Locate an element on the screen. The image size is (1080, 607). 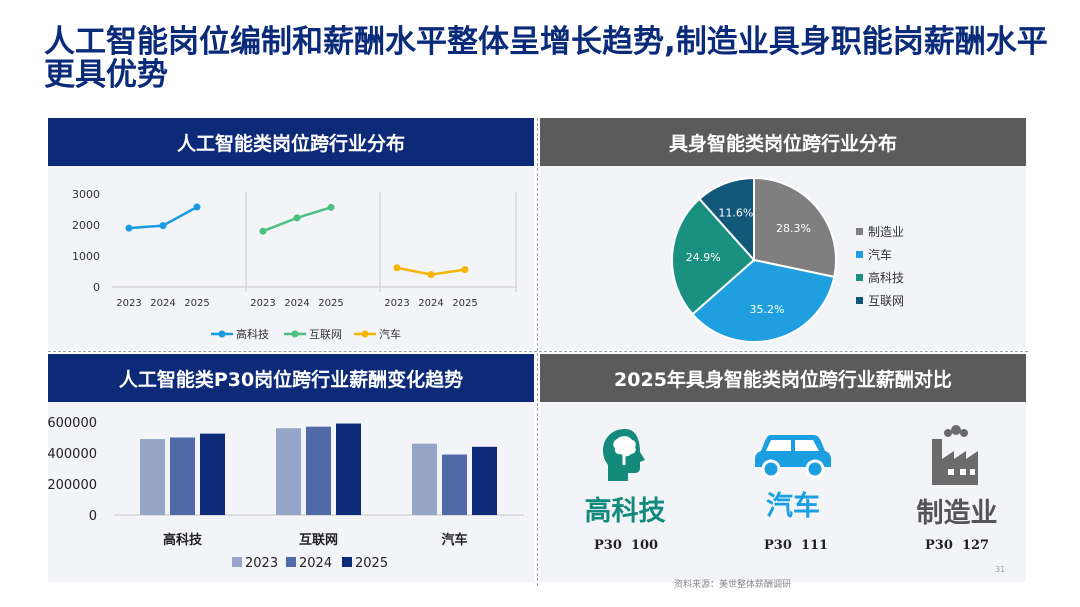
x-tick-label: 高科技 is located at coordinates (183, 540).